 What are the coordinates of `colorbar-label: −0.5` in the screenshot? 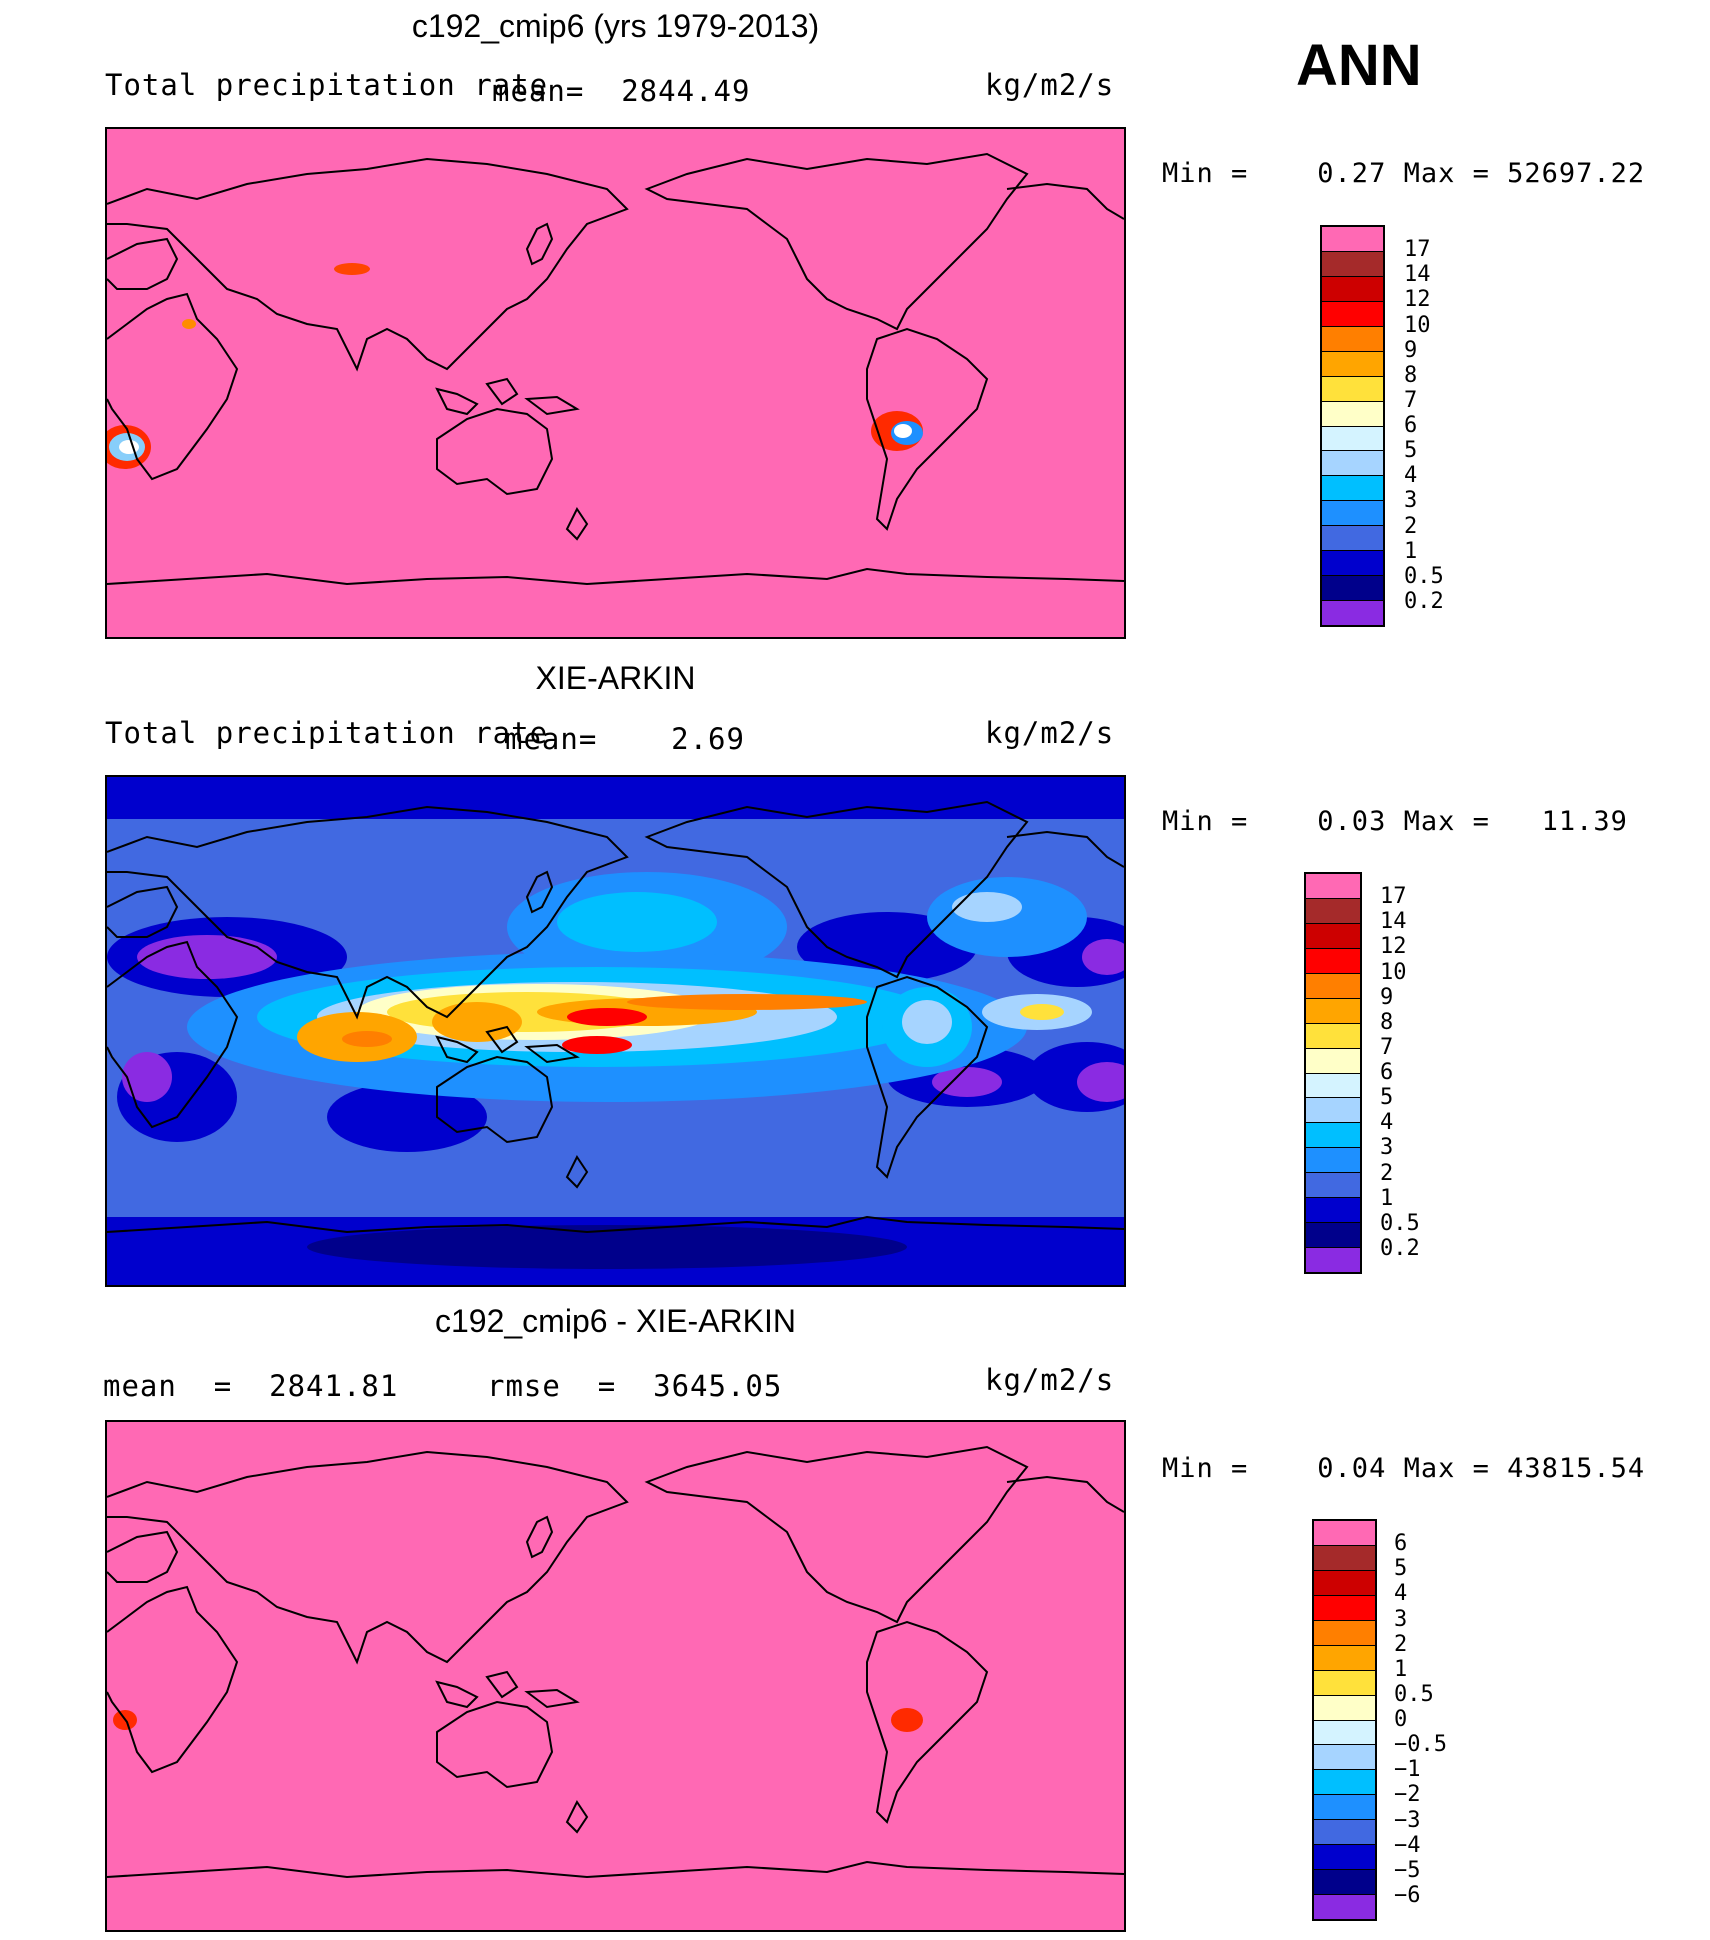 It's located at (1420, 1745).